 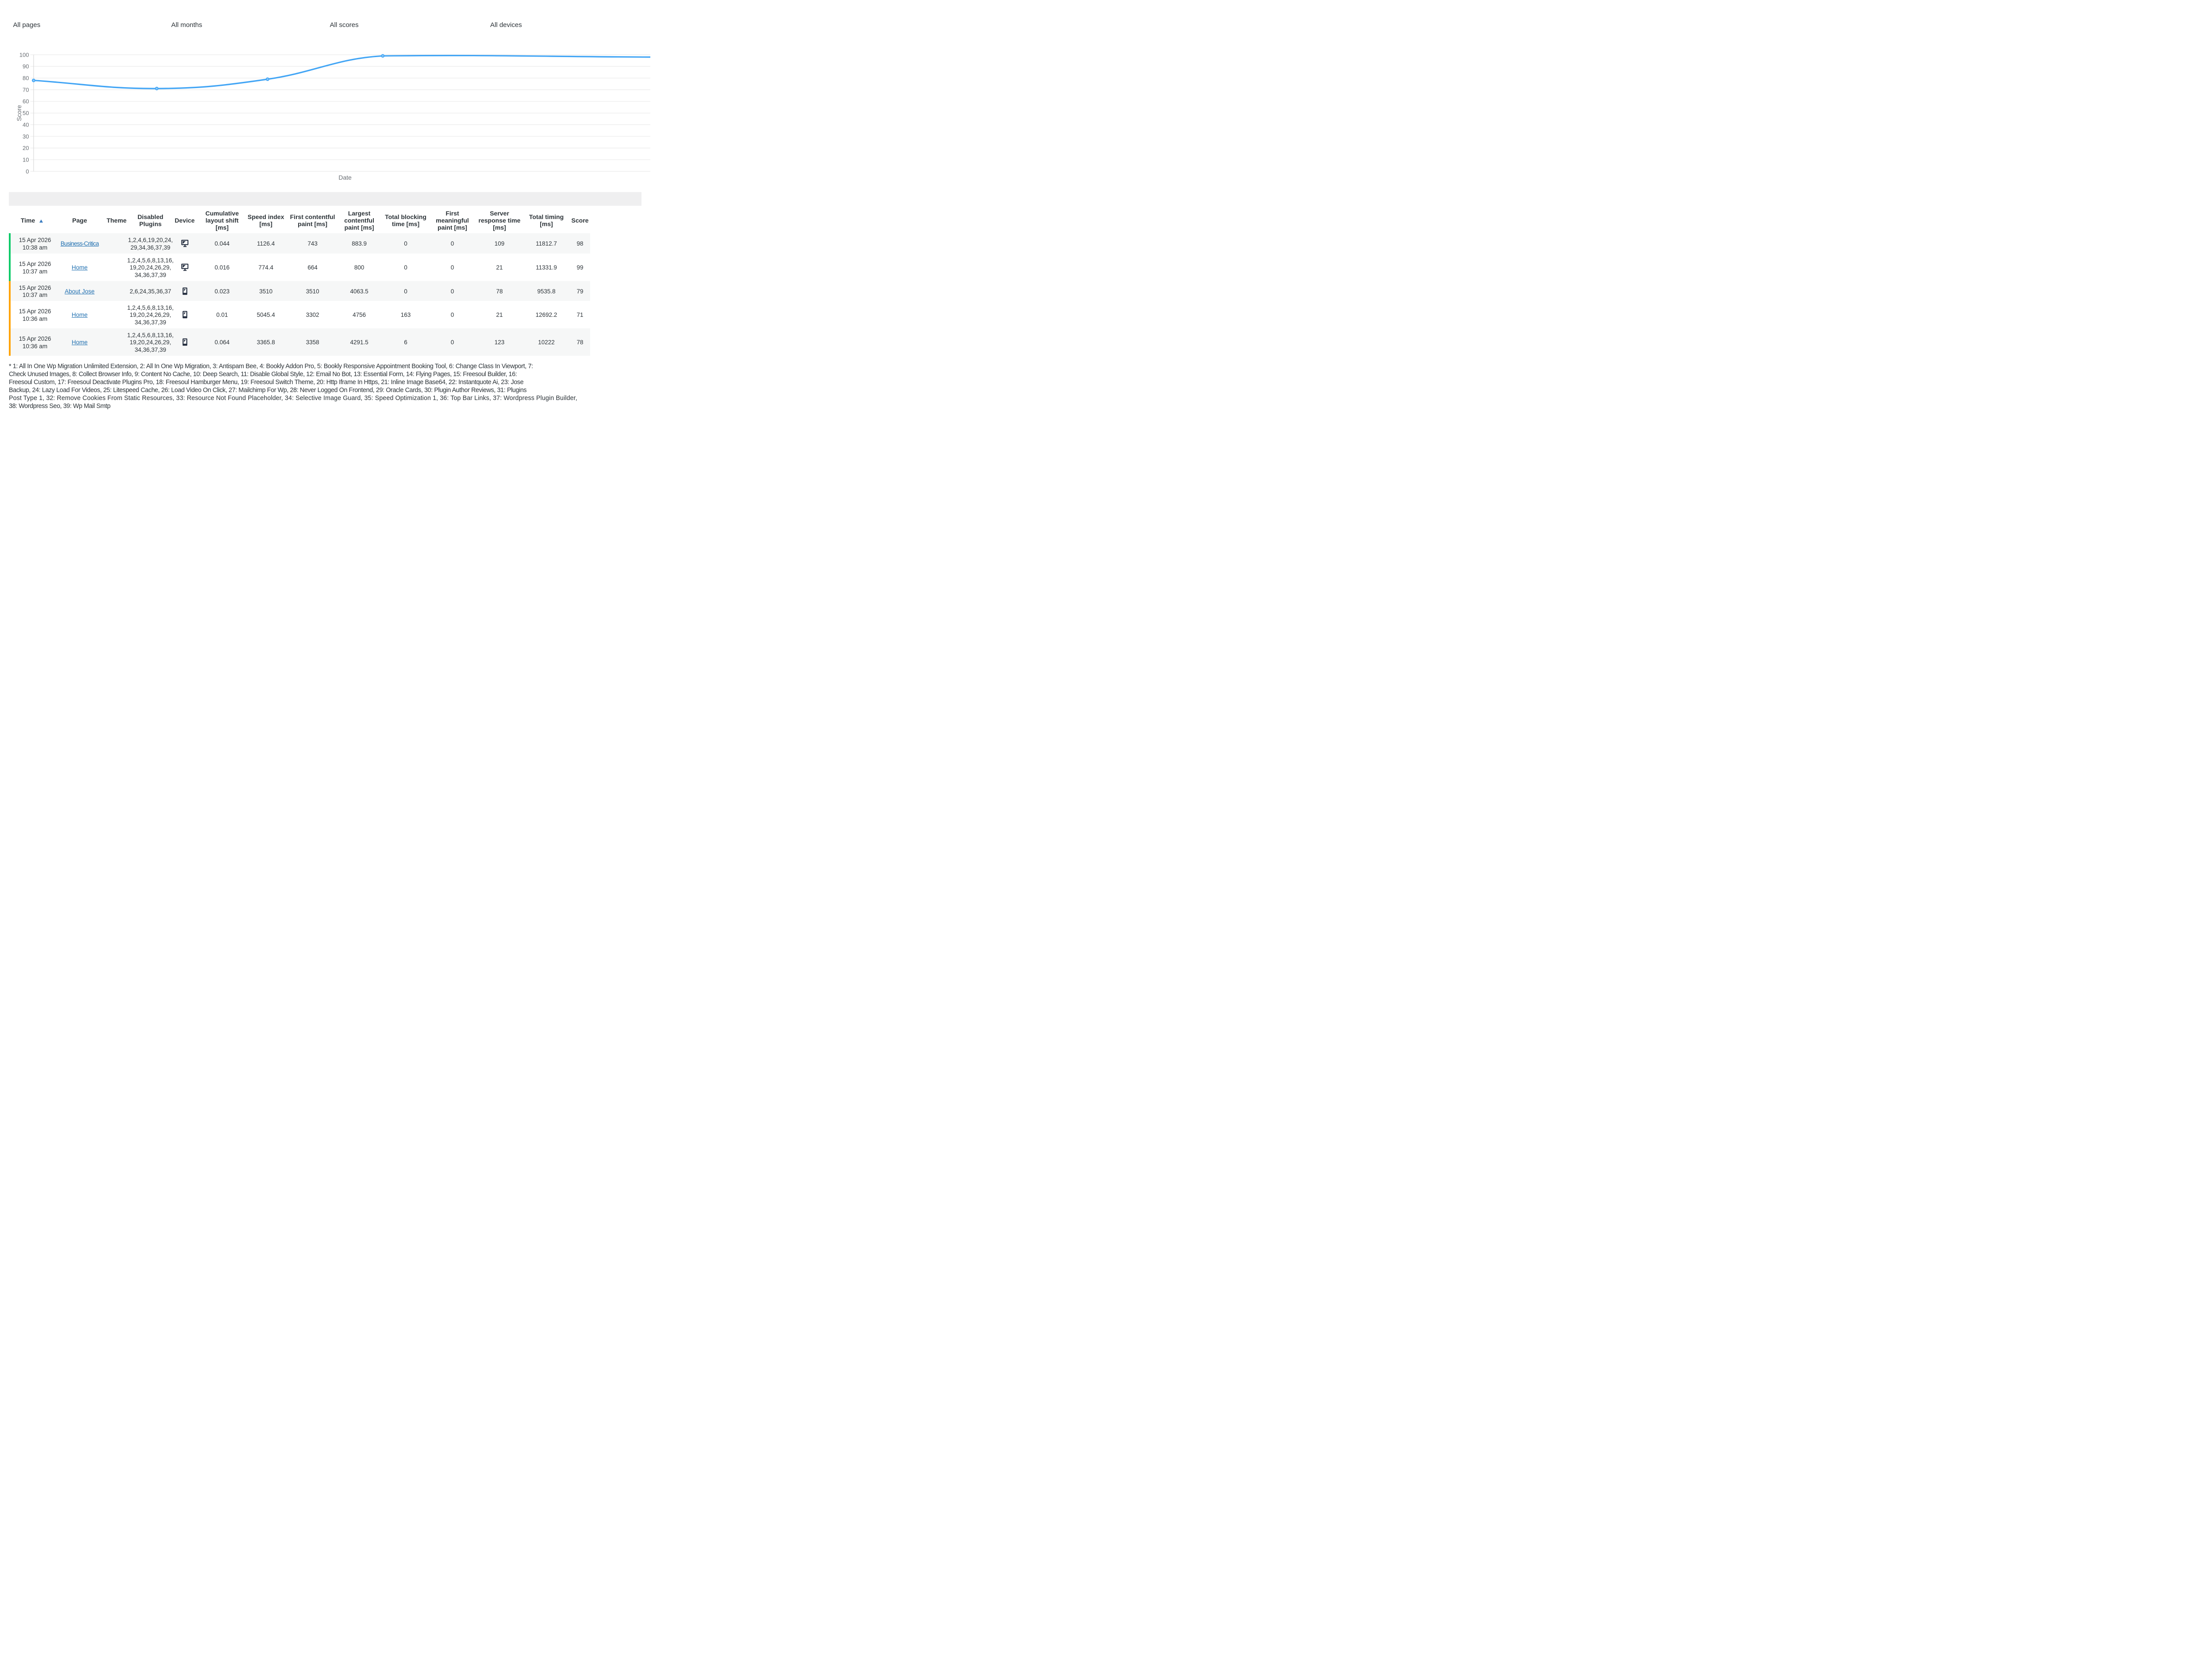 What do you see at coordinates (26, 159) in the screenshot?
I see `svg-text: 10` at bounding box center [26, 159].